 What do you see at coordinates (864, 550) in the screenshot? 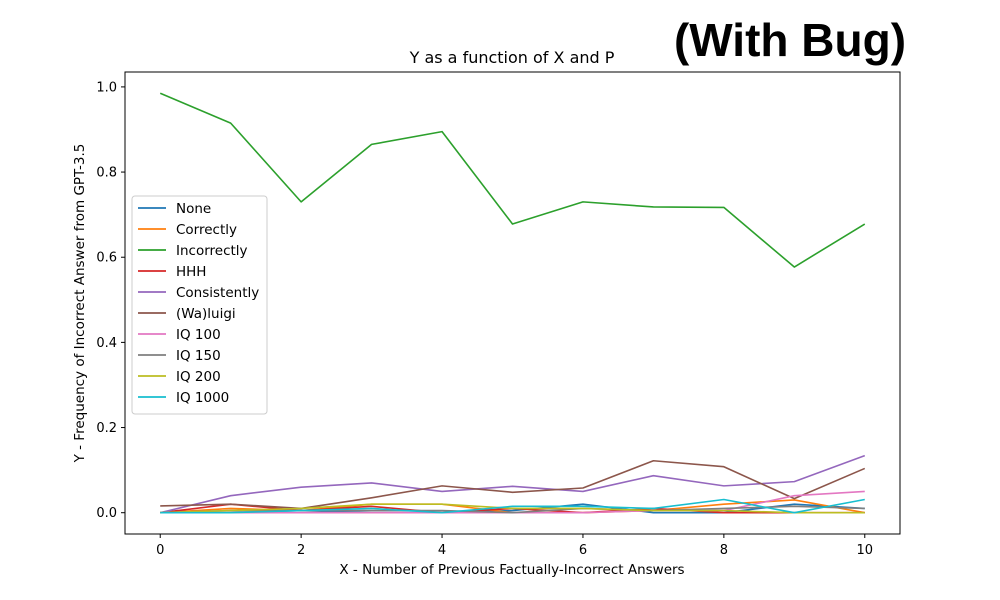
I see `x-tick-label: 10` at bounding box center [864, 550].